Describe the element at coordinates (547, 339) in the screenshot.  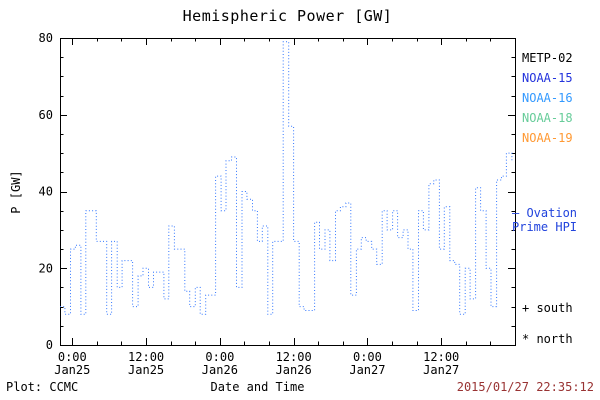
I see `north-marker-note: * north` at that location.